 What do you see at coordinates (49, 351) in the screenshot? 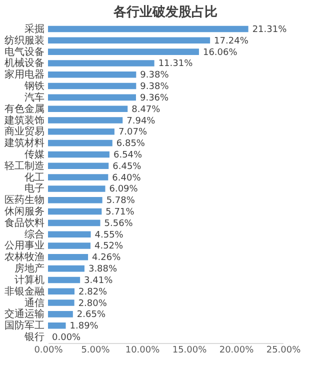
I see `x-tick-label: 0.00%` at bounding box center [49, 351].